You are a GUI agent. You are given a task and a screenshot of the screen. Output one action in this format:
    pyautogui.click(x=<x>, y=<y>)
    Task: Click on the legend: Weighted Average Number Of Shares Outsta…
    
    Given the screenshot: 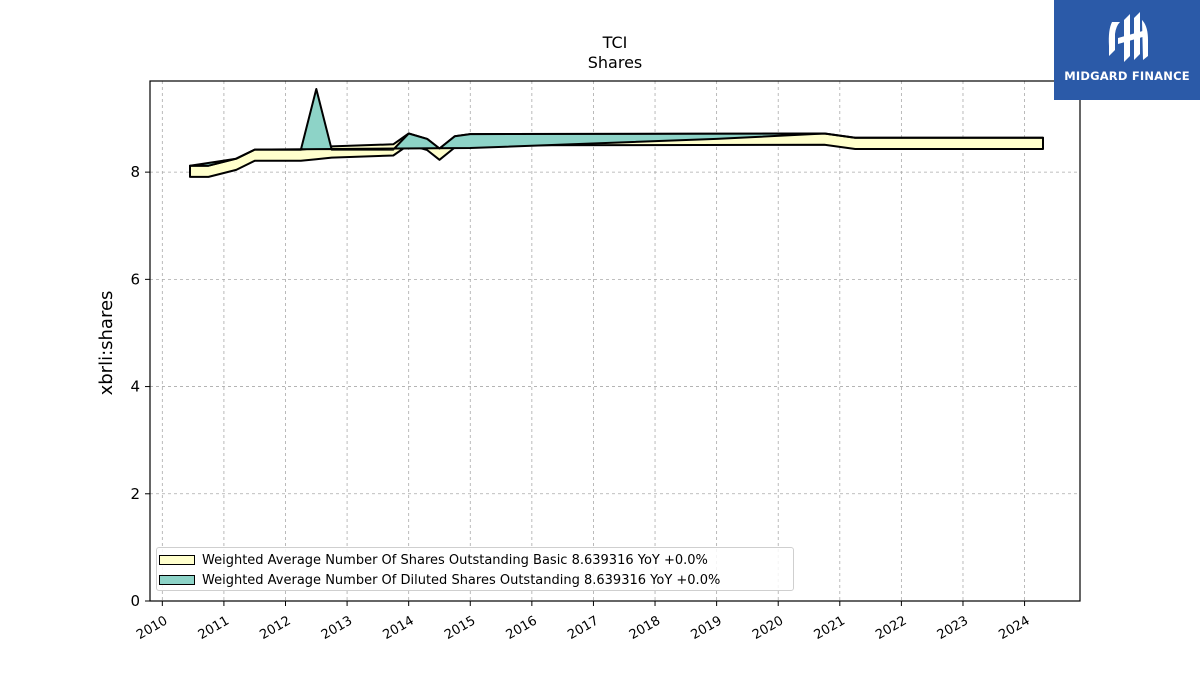 What is the action you would take?
    pyautogui.click(x=475, y=569)
    